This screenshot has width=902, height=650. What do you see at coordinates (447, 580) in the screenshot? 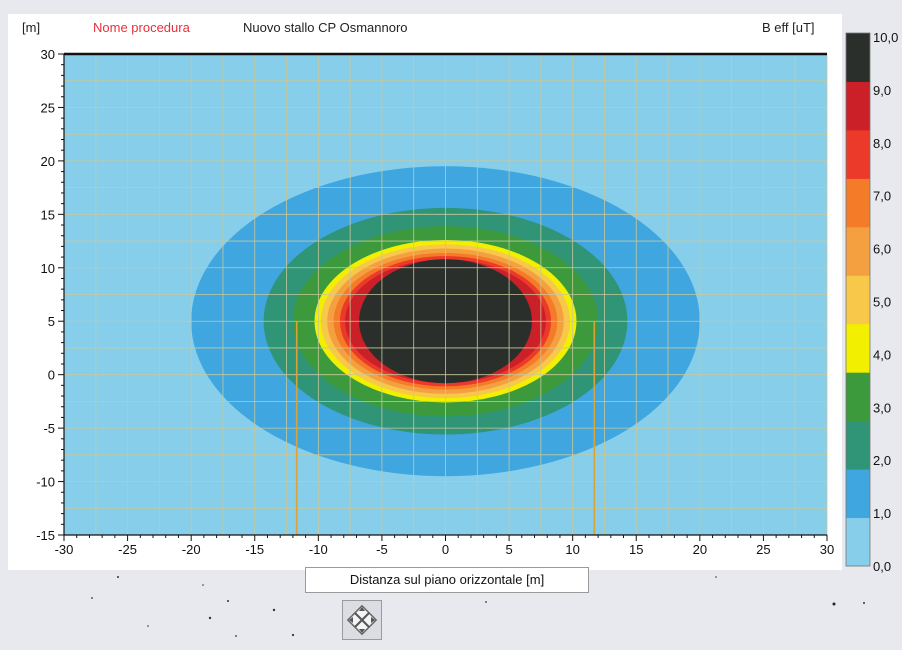
I see `x-axis-label: Distanza sul piano orizzontale [m]` at bounding box center [447, 580].